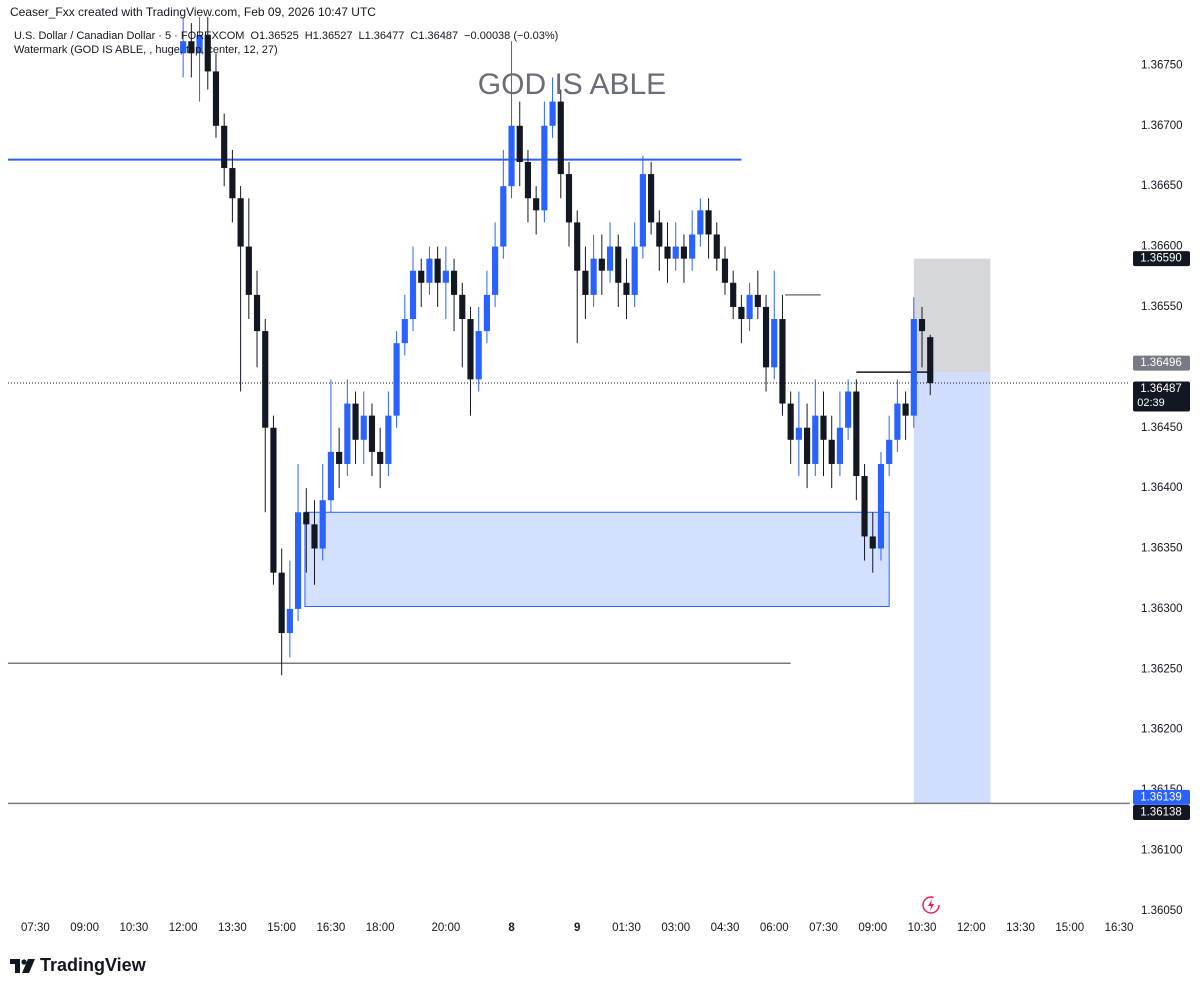 The height and width of the screenshot is (990, 1200). I want to click on icon-bolt, so click(931, 905).